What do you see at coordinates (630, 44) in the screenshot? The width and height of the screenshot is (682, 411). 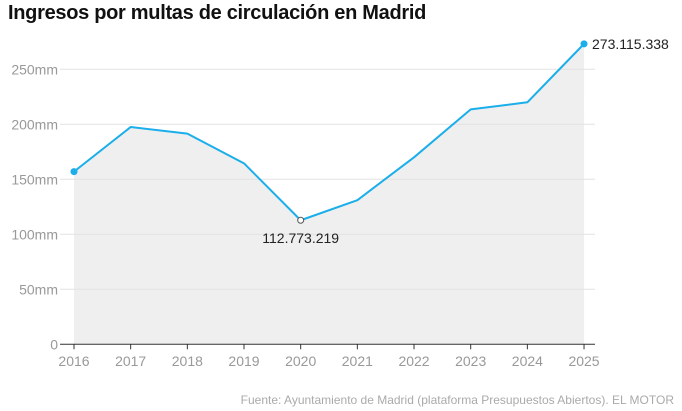 I see `data-label: 273.115.338` at bounding box center [630, 44].